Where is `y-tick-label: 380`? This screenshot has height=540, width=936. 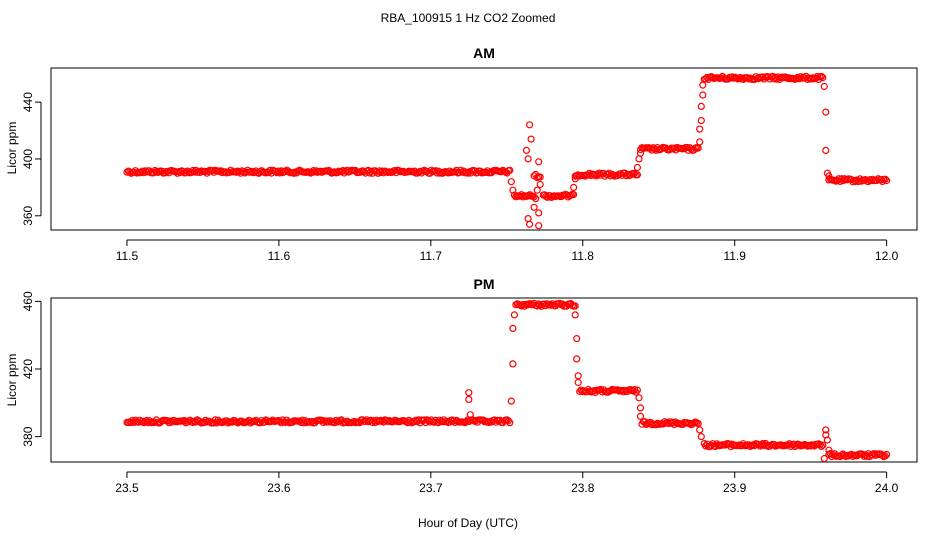 y-tick-label: 380 is located at coordinates (28, 436).